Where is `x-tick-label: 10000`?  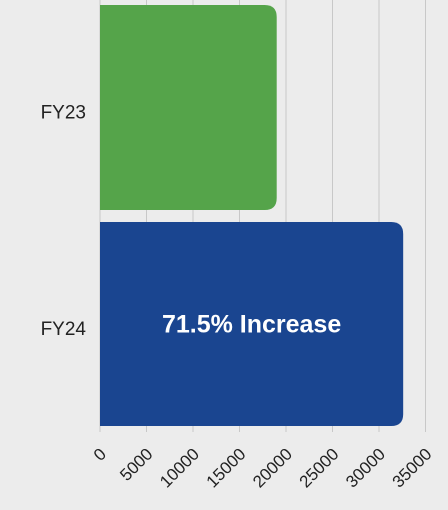
x-tick-label: 10000 is located at coordinates (179, 468).